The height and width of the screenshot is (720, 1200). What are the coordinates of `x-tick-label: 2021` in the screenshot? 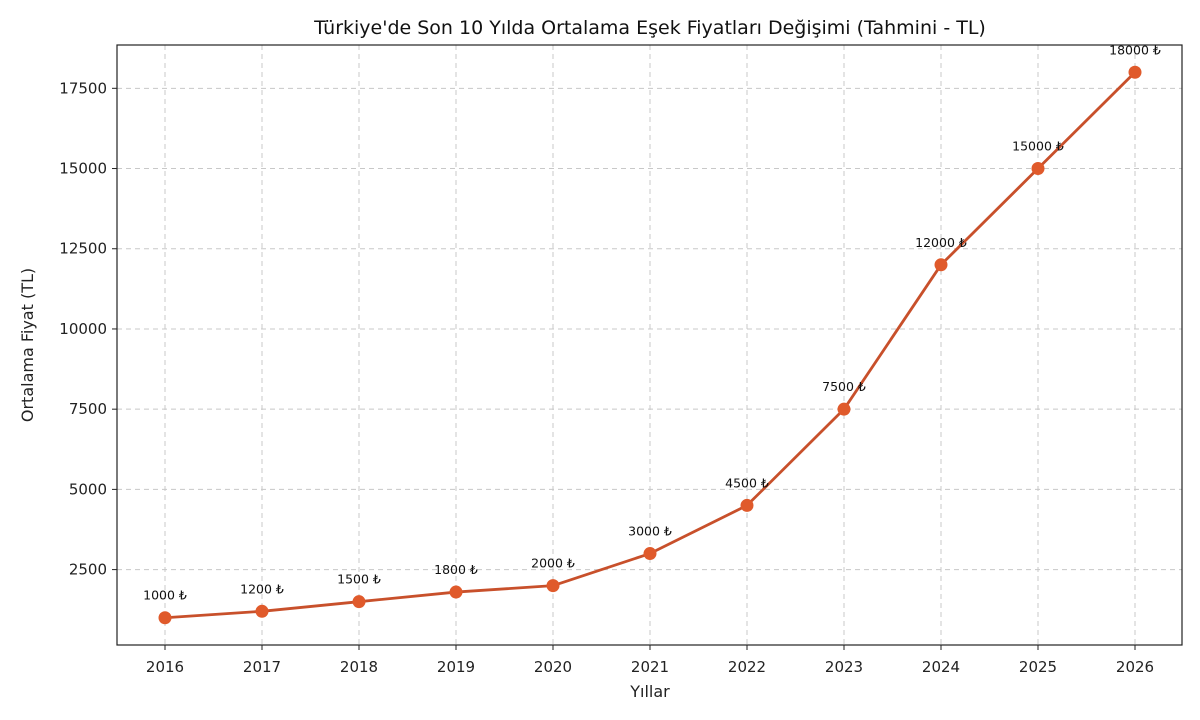 It's located at (650, 667).